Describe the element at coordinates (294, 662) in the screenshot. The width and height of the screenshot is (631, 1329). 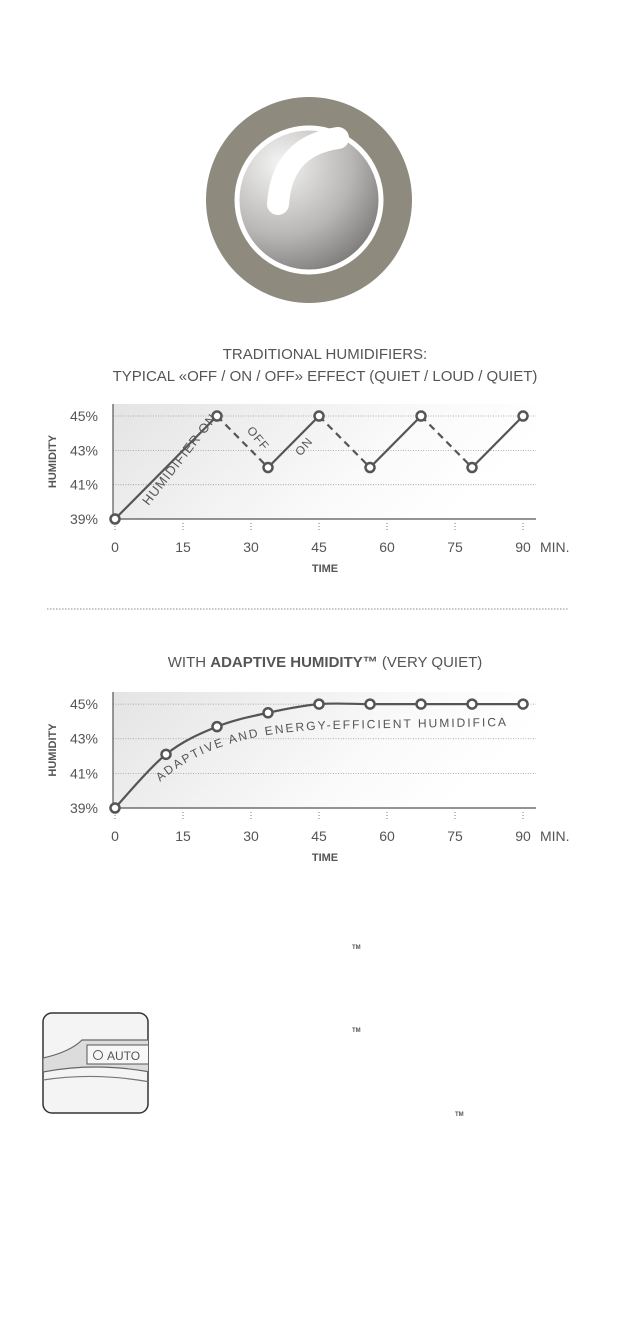
I see `title-part: ADAPTIVE HUMIDITY™` at that location.